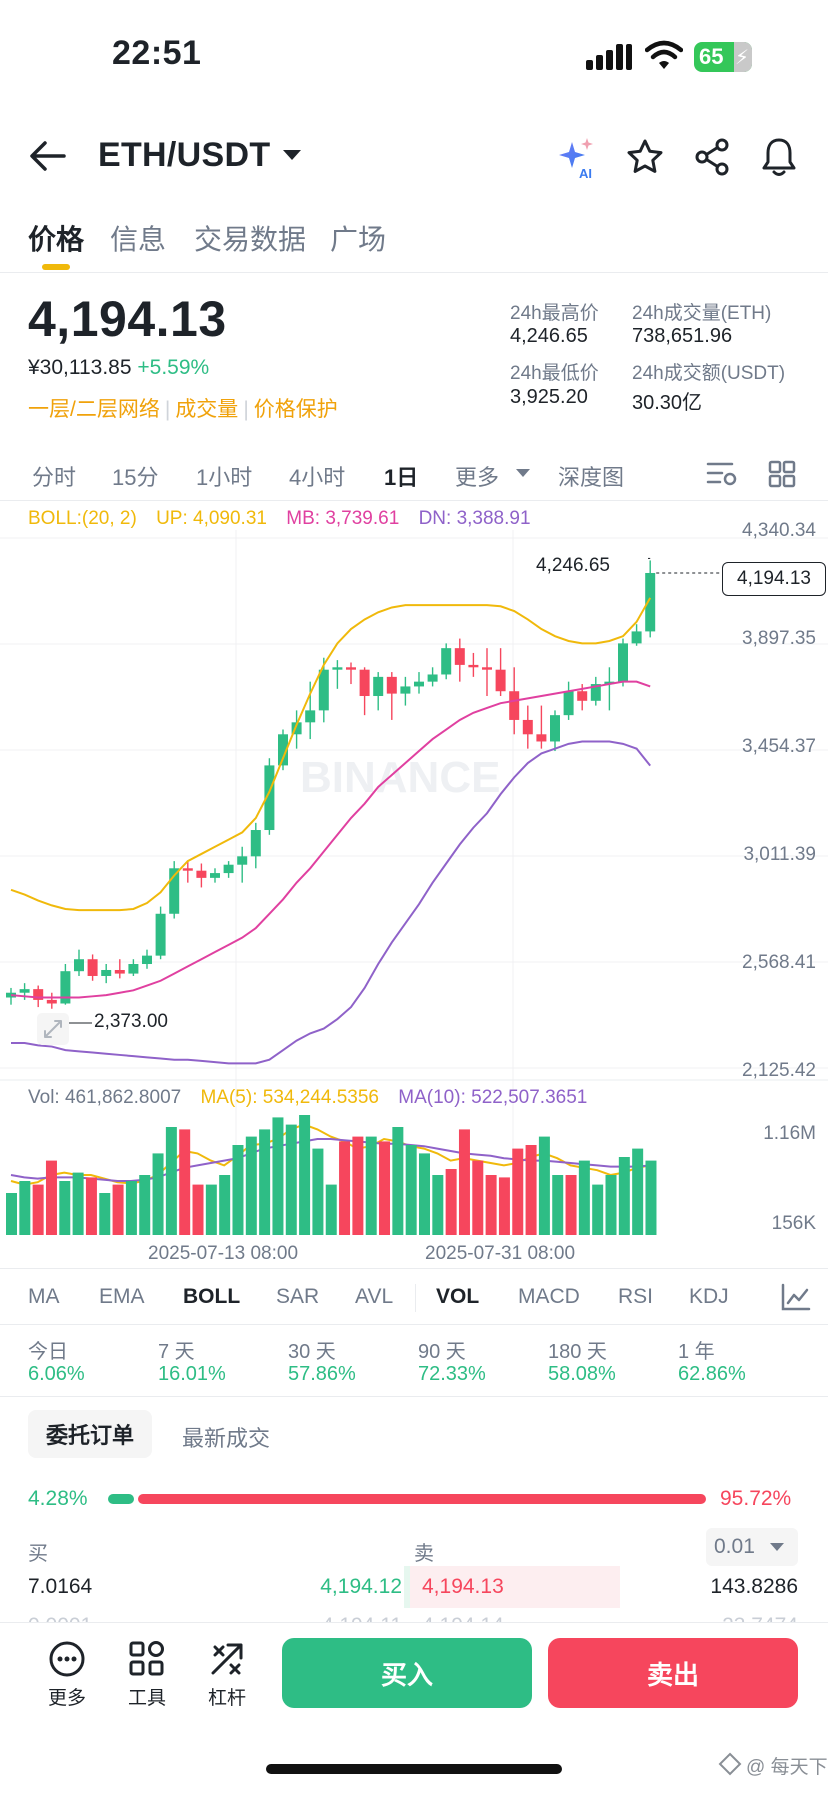 The width and height of the screenshot is (828, 1795). What do you see at coordinates (636, 1296) in the screenshot?
I see `indicator-tab-rsi: RSI` at bounding box center [636, 1296].